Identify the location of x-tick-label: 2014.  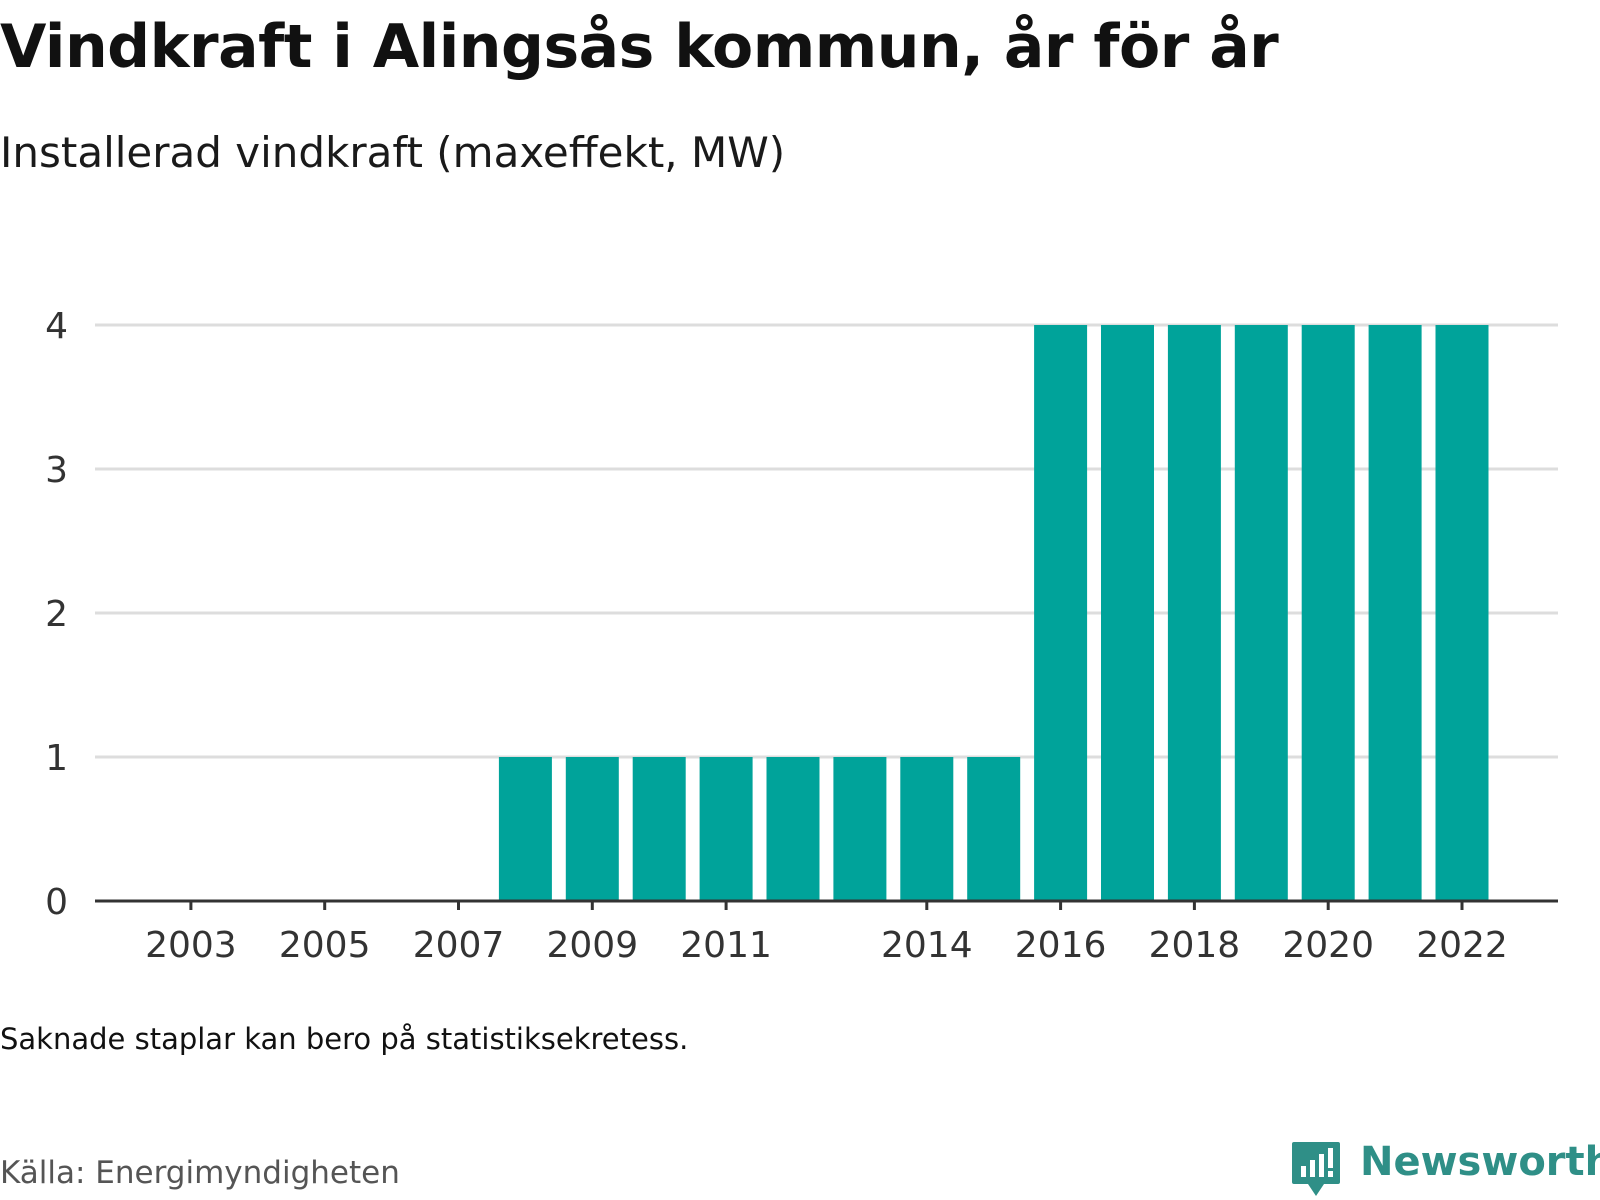
(927, 945).